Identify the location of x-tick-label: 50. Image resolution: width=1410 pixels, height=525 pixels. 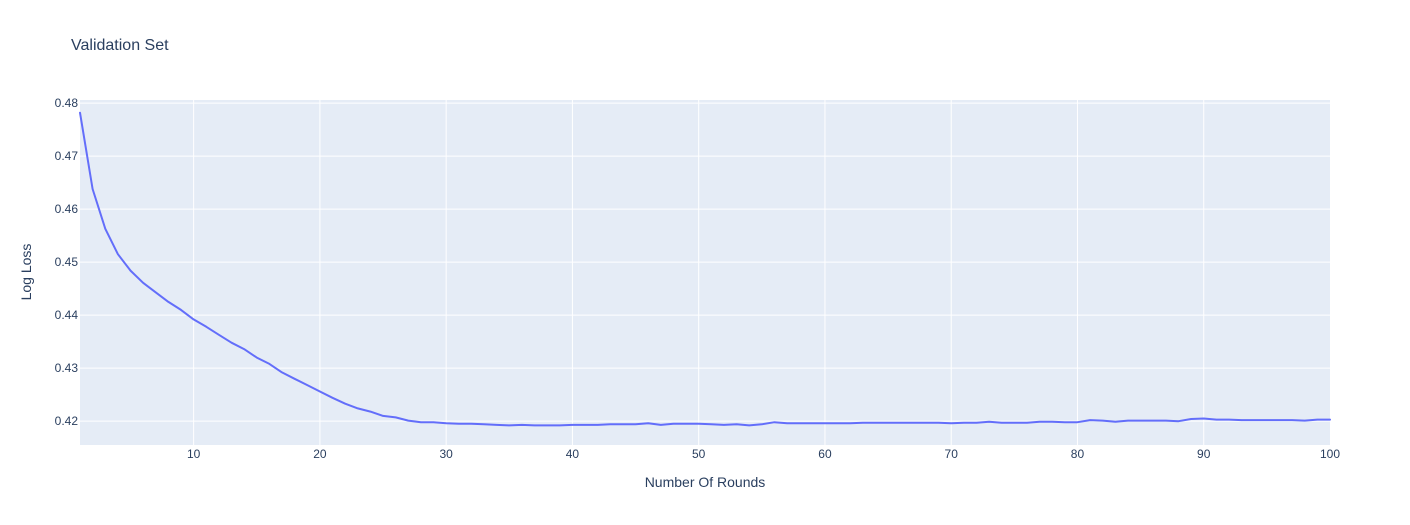
(699, 454).